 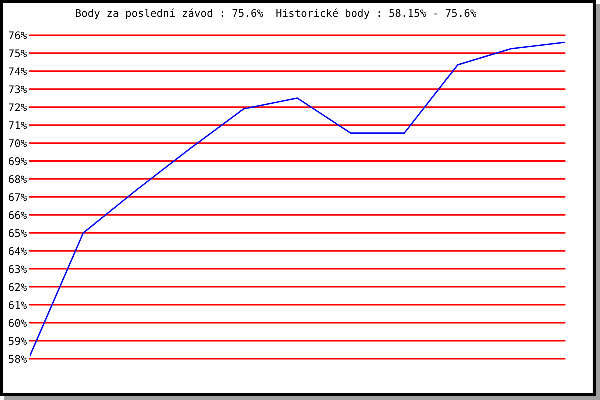 What do you see at coordinates (18, 359) in the screenshot?
I see `y-tick-label: 58%` at bounding box center [18, 359].